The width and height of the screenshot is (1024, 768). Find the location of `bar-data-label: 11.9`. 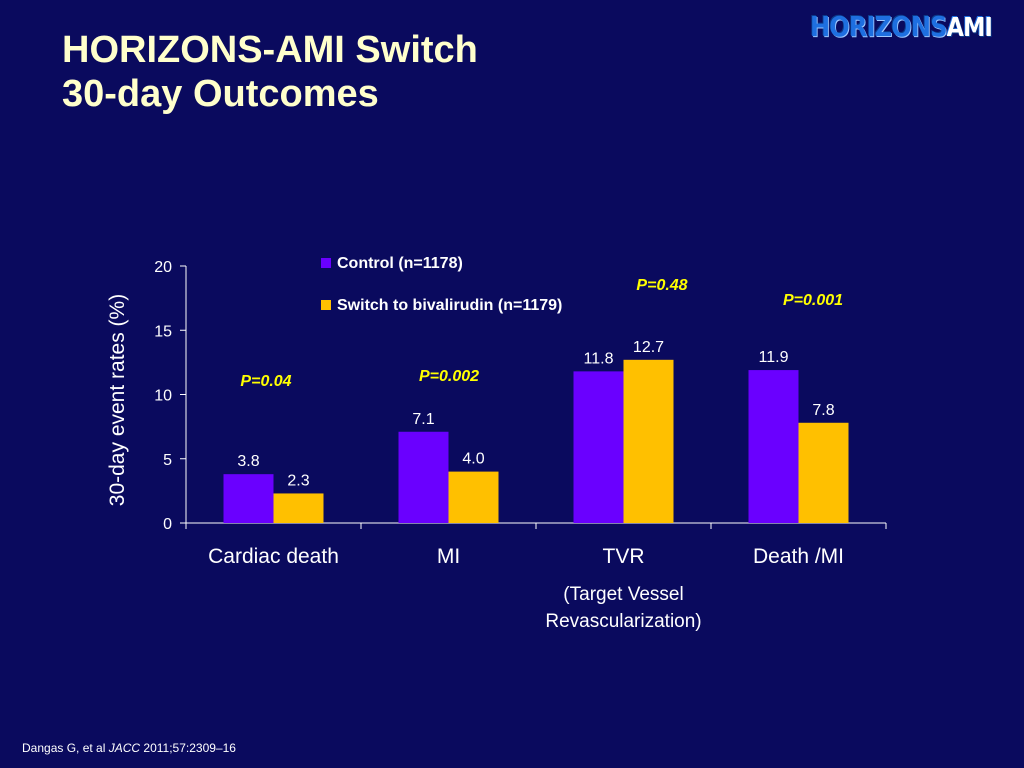

bar-data-label: 11.9 is located at coordinates (774, 357).